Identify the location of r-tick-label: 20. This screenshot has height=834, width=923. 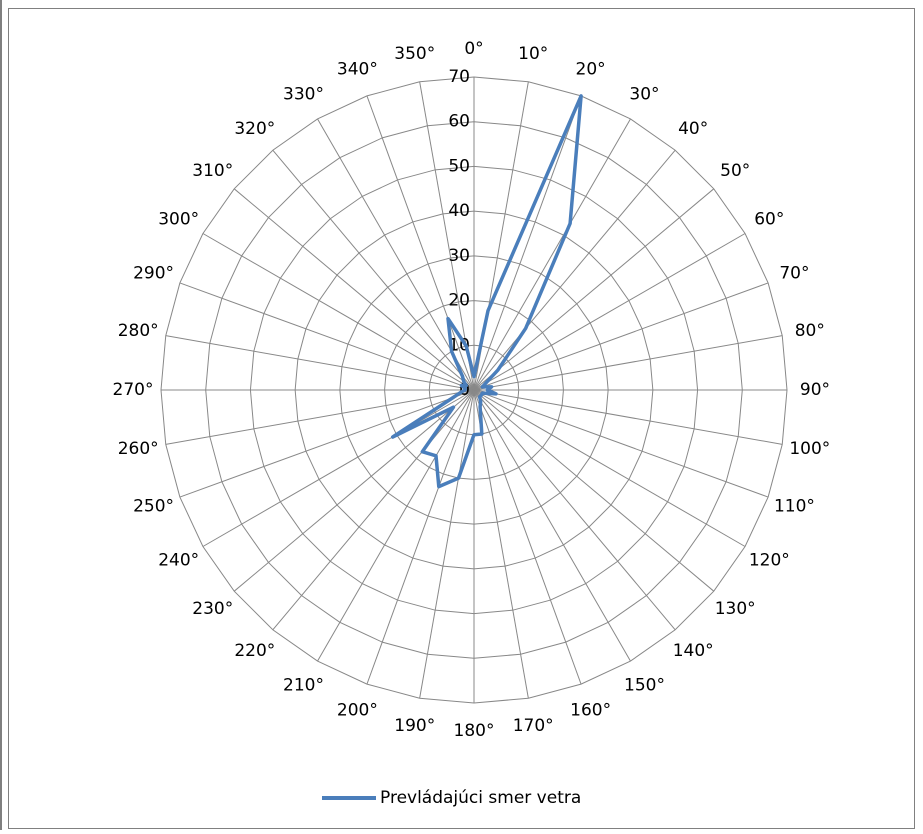
(459, 301).